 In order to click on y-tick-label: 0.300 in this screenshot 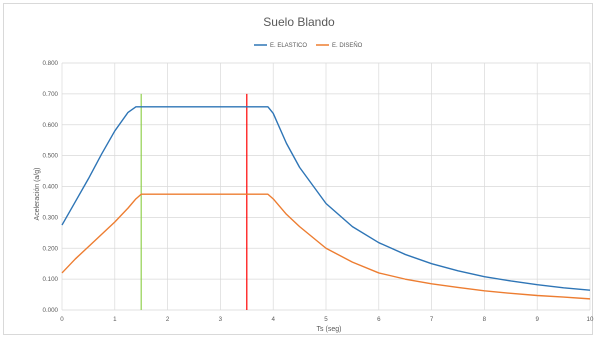, I will do `click(51, 217)`.